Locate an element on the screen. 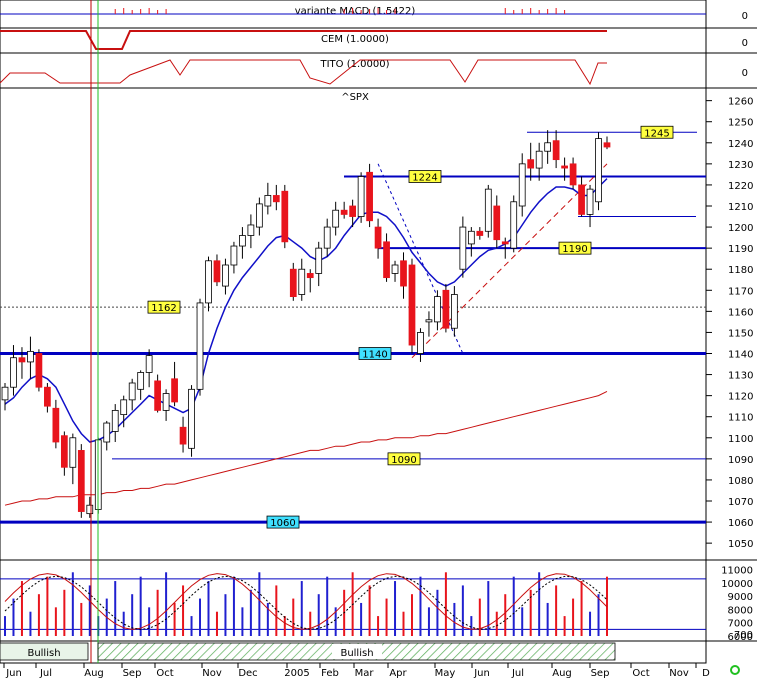 This screenshot has height=678, width=757. level-label-text: 1245 is located at coordinates (656, 133).